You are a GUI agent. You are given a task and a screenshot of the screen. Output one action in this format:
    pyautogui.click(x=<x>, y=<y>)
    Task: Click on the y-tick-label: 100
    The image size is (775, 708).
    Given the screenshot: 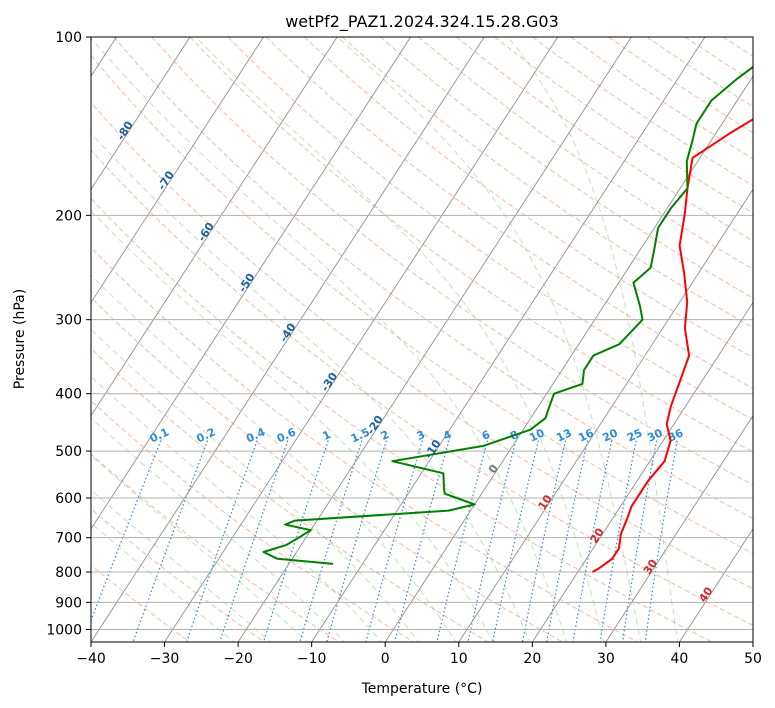 What is the action you would take?
    pyautogui.click(x=68, y=38)
    